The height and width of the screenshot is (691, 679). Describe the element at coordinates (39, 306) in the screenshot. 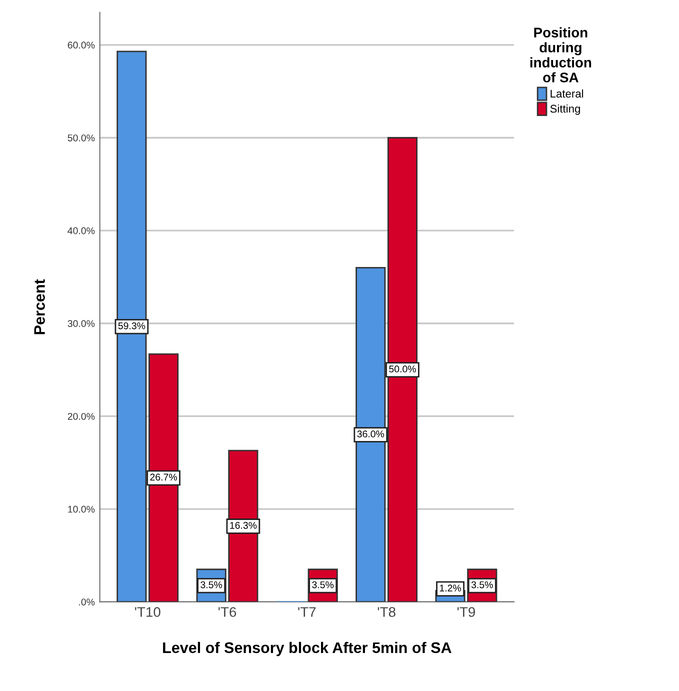

I see `y-axis-title: Percent` at that location.